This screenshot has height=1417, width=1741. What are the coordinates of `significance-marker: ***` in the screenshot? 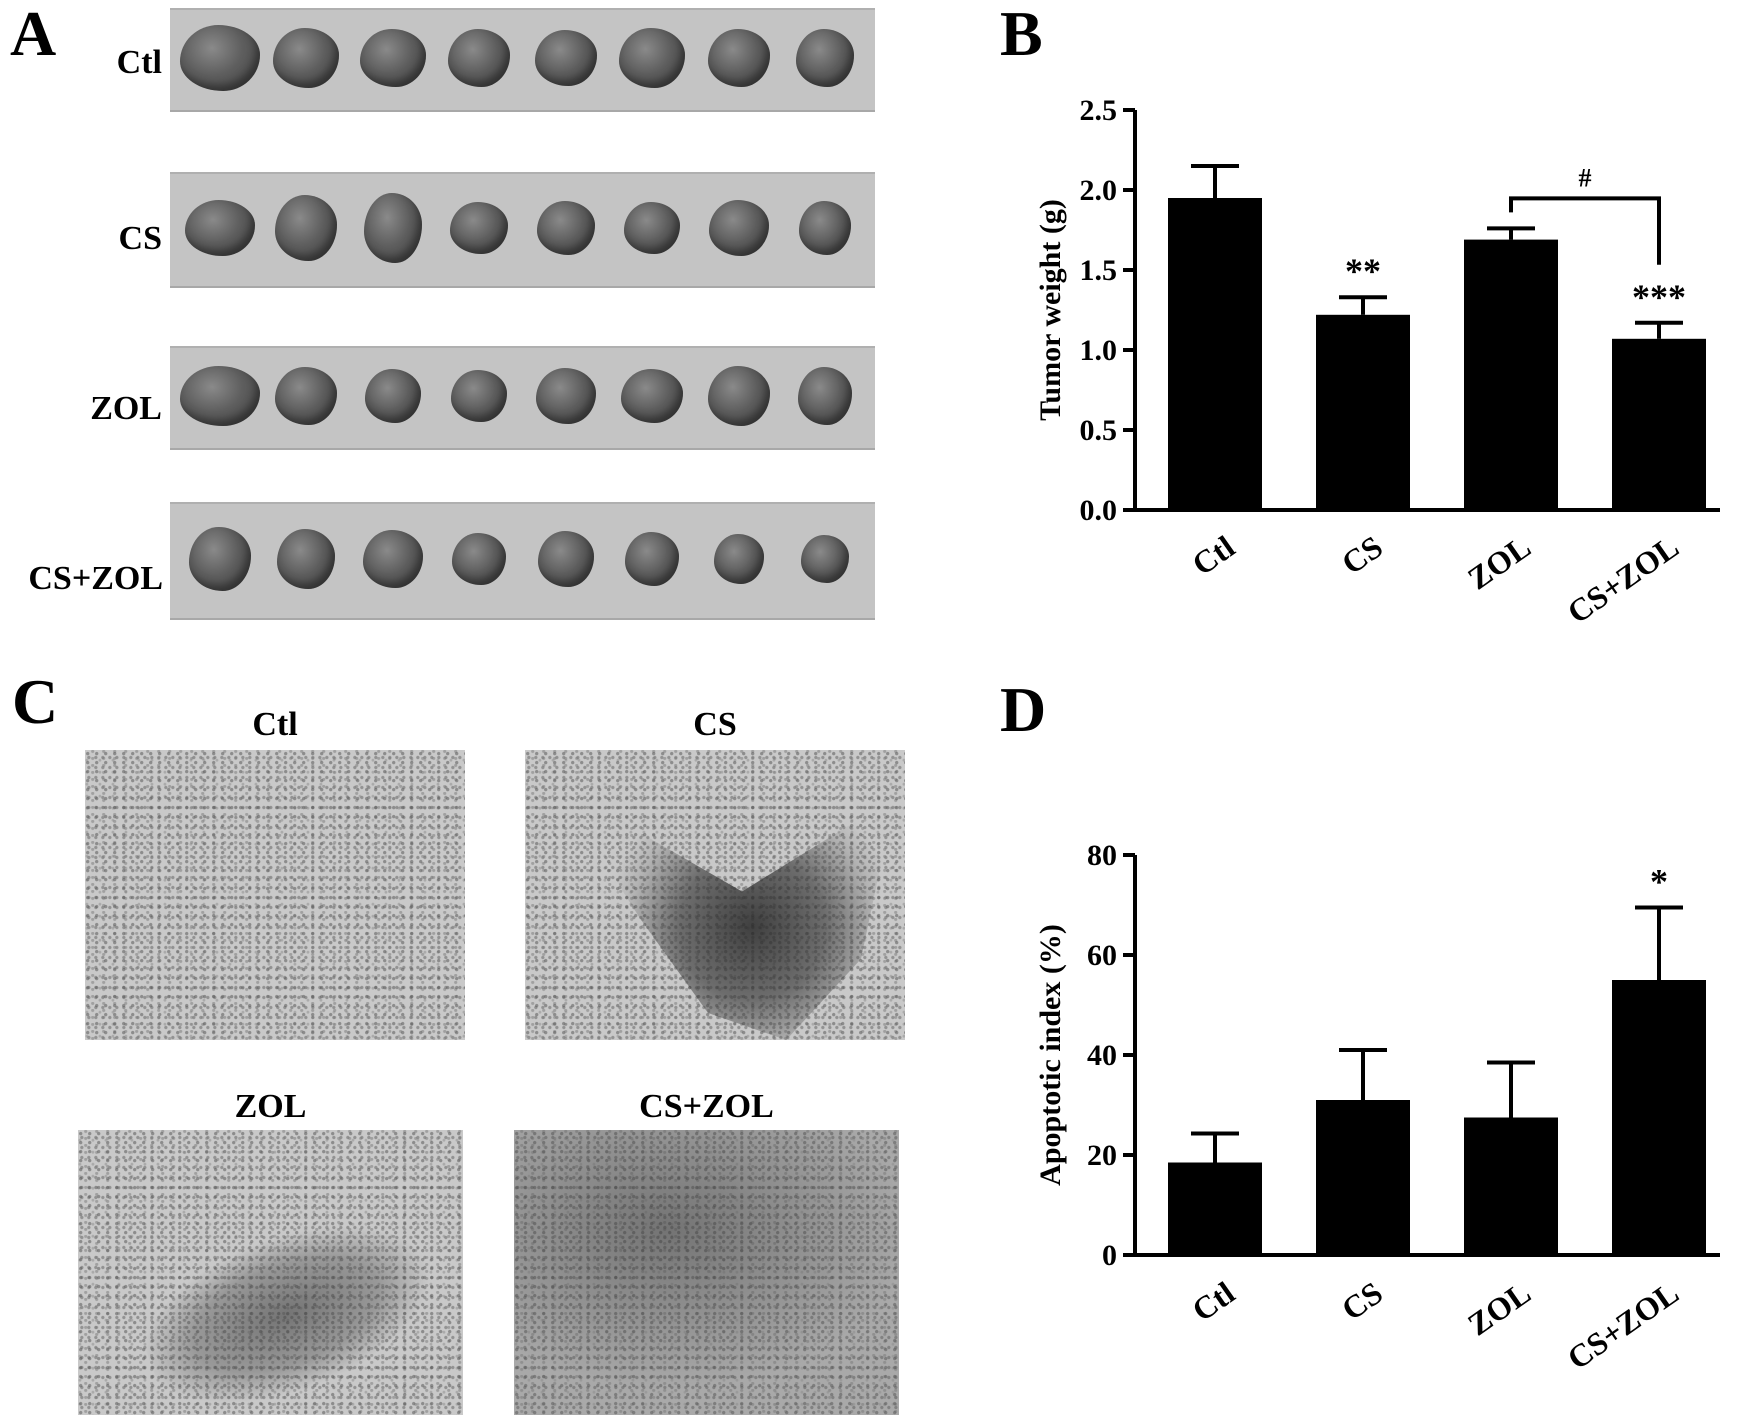 It's located at (1659, 297).